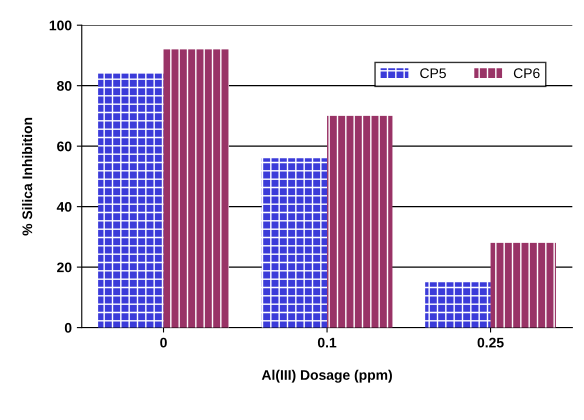  I want to click on x-axis-title: Al(III) Dosage (ppm), so click(327, 376).